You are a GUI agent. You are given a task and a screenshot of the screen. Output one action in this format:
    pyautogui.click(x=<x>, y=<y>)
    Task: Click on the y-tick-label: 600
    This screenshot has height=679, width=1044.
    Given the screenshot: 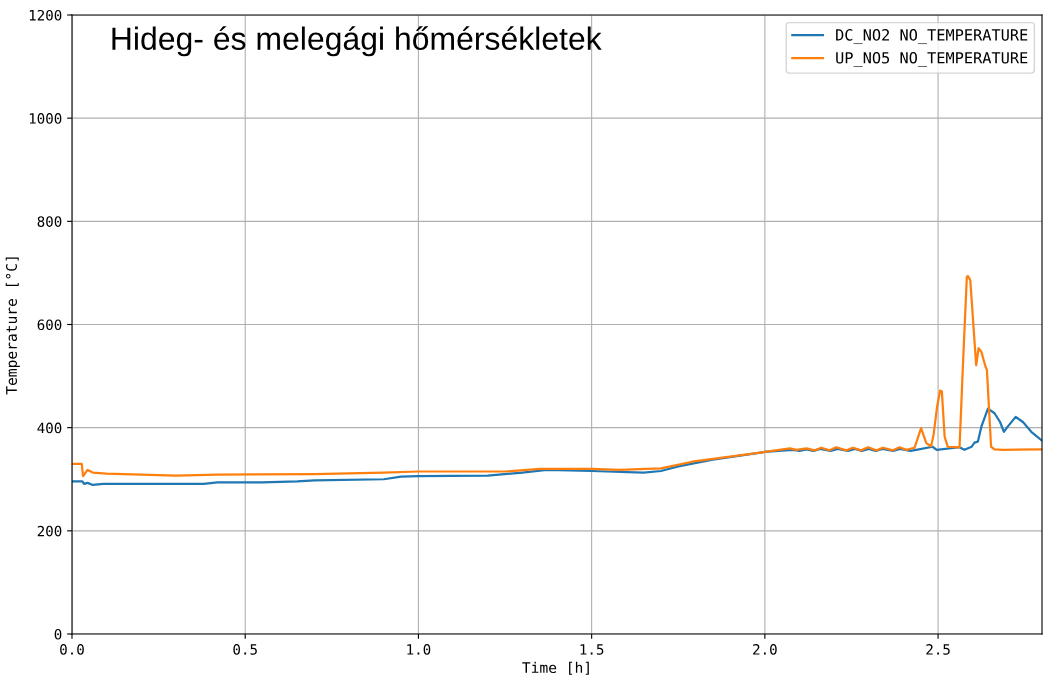 What is the action you would take?
    pyautogui.click(x=49, y=325)
    